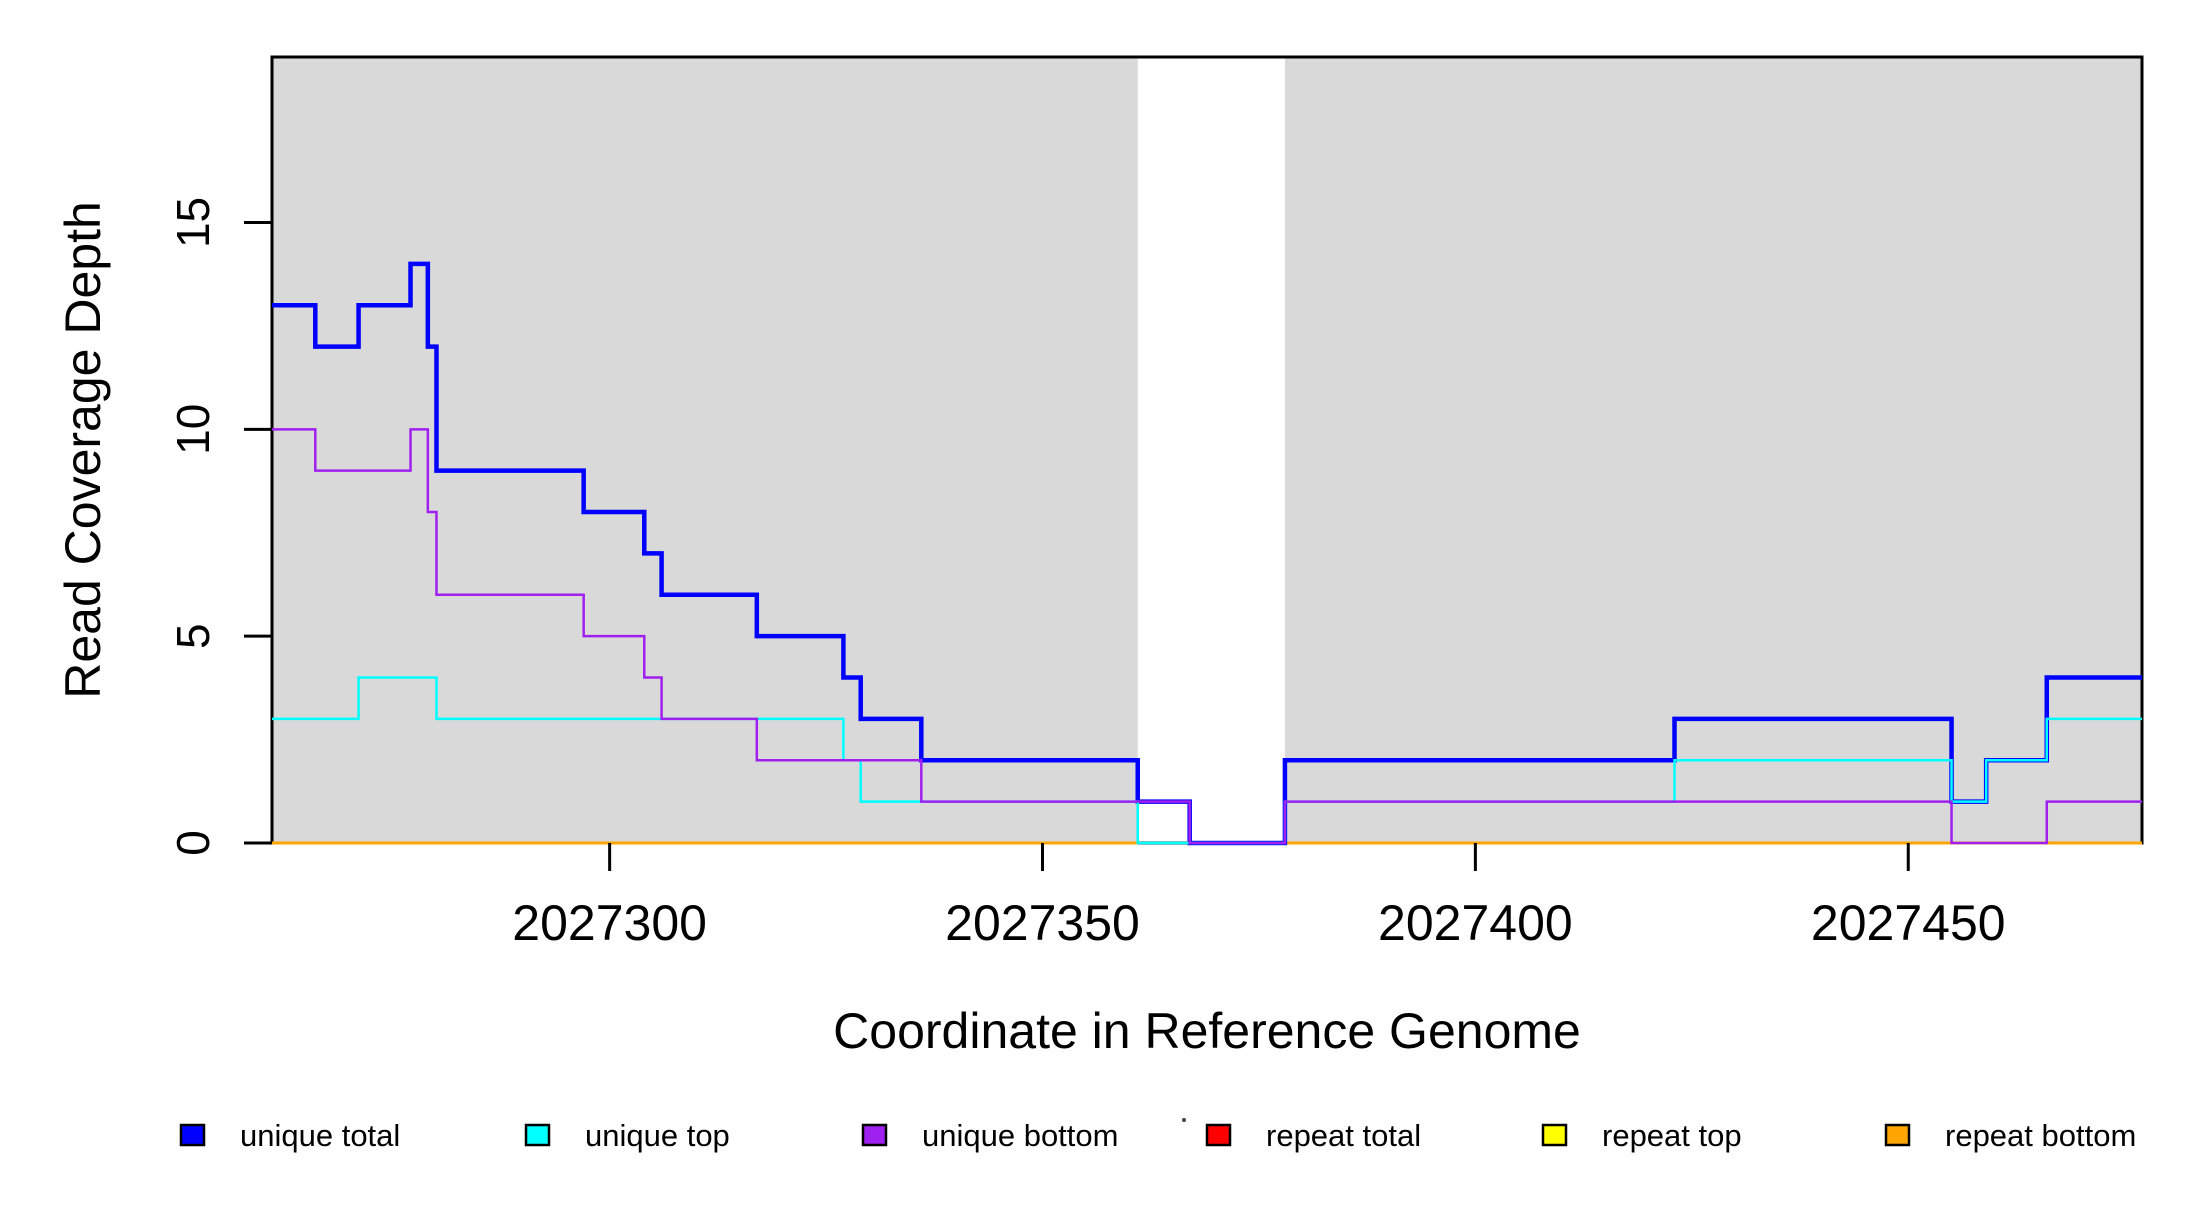 This screenshot has width=2200, height=1205. I want to click on y-tick-label: 0, so click(193, 843).